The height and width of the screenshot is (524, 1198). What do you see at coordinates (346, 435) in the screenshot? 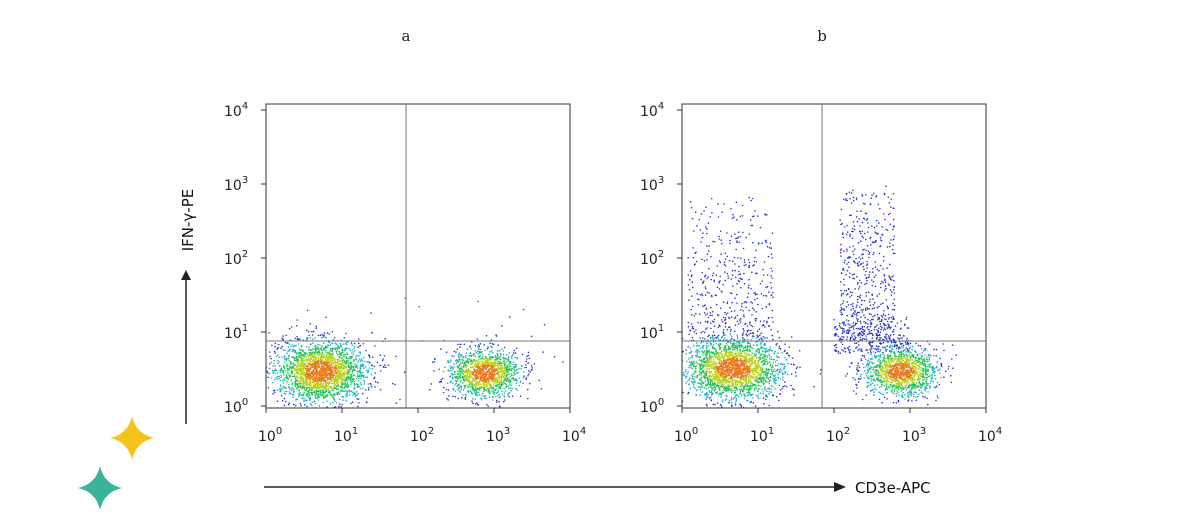
I see `x-tick-label: 101` at bounding box center [346, 435].